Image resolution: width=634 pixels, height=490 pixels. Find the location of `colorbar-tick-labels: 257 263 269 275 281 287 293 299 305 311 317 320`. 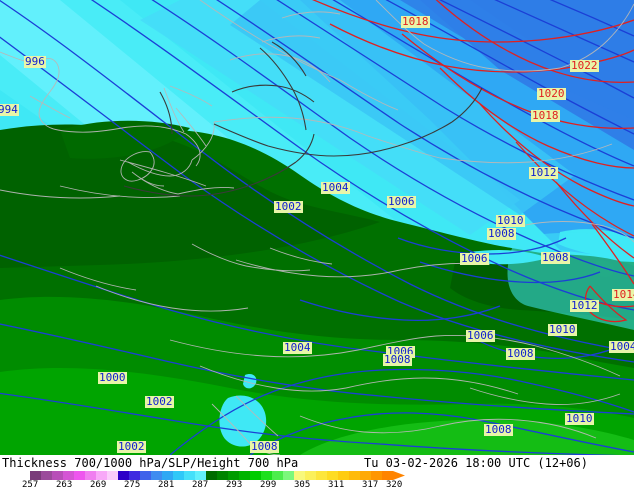

colorbar-tick-labels: 257 263 269 275 281 287 293 299 305 311 317 320 is located at coordinates (317, 485).